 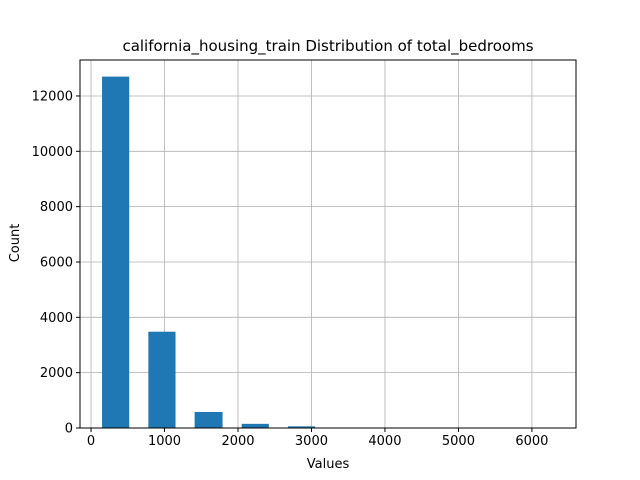 What do you see at coordinates (56, 373) in the screenshot?
I see `y-tick-label-1: 2000` at bounding box center [56, 373].